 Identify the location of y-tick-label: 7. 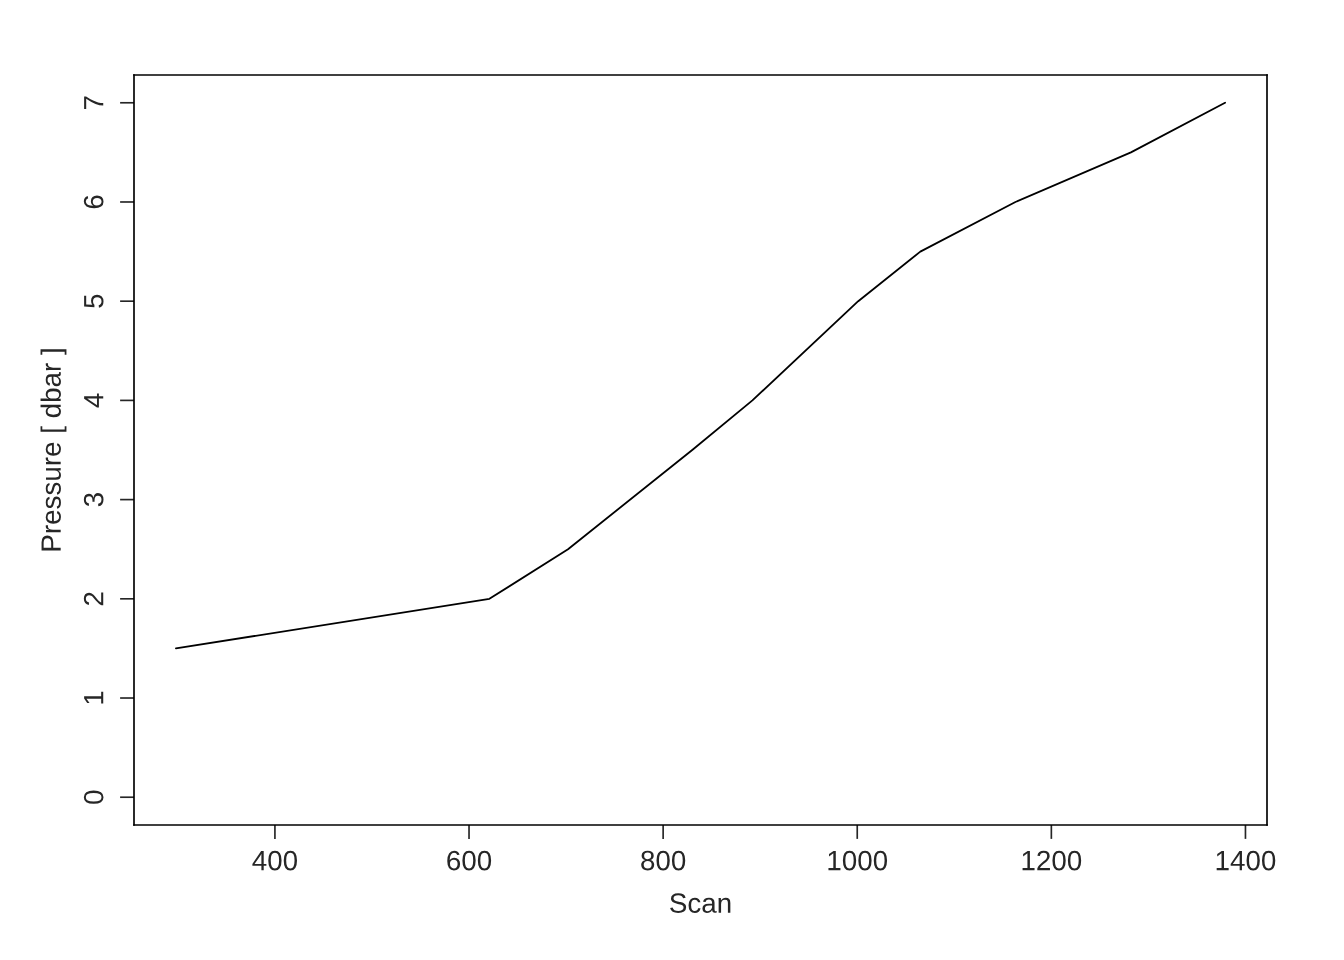
(94, 103).